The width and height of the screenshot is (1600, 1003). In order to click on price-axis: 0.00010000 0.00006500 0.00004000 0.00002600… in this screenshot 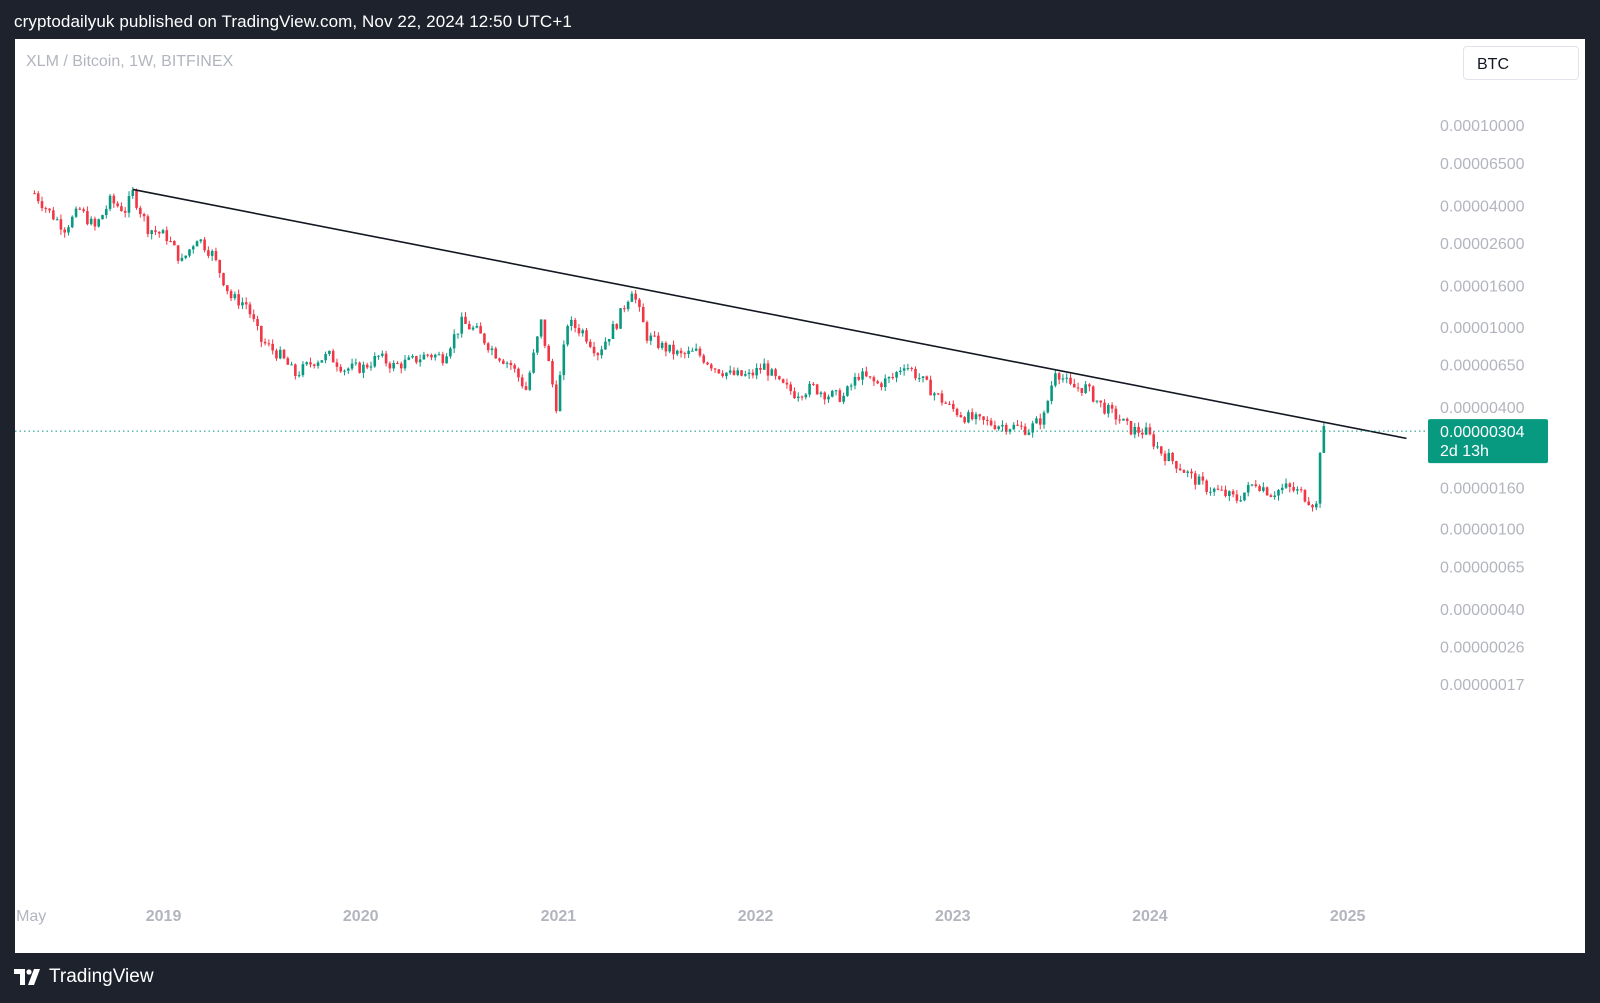, I will do `click(1482, 406)`.